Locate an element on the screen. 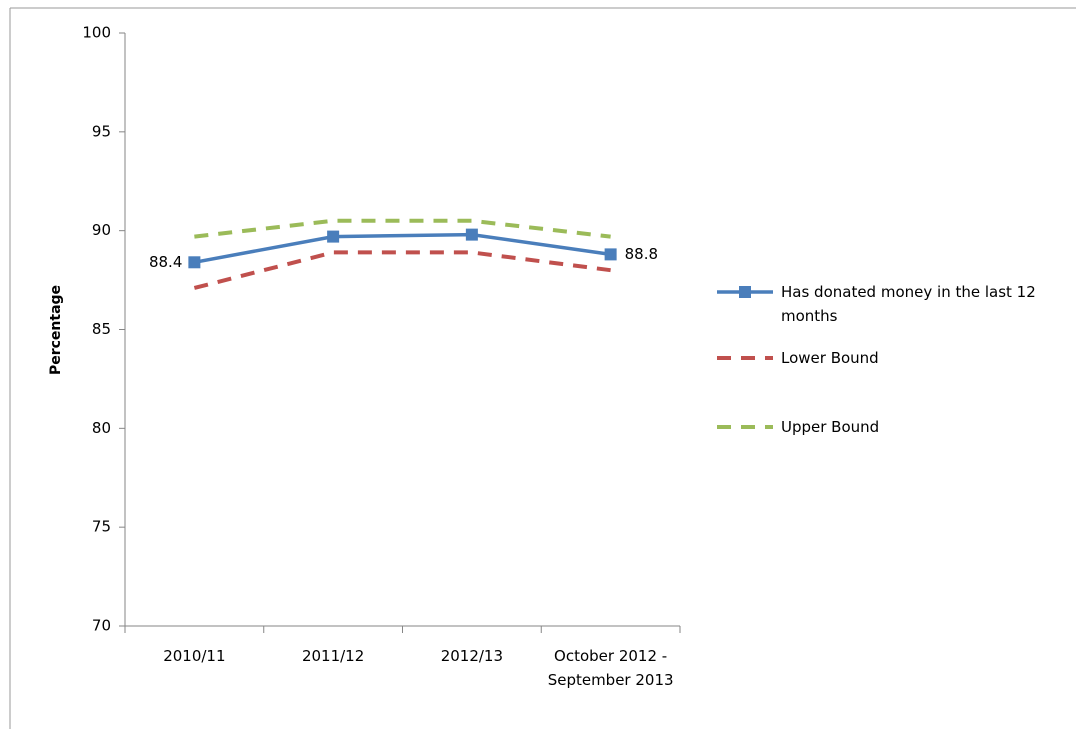 Image resolution: width=1076 pixels, height=729 pixels. legend-item: Upper Bound is located at coordinates (890, 427).